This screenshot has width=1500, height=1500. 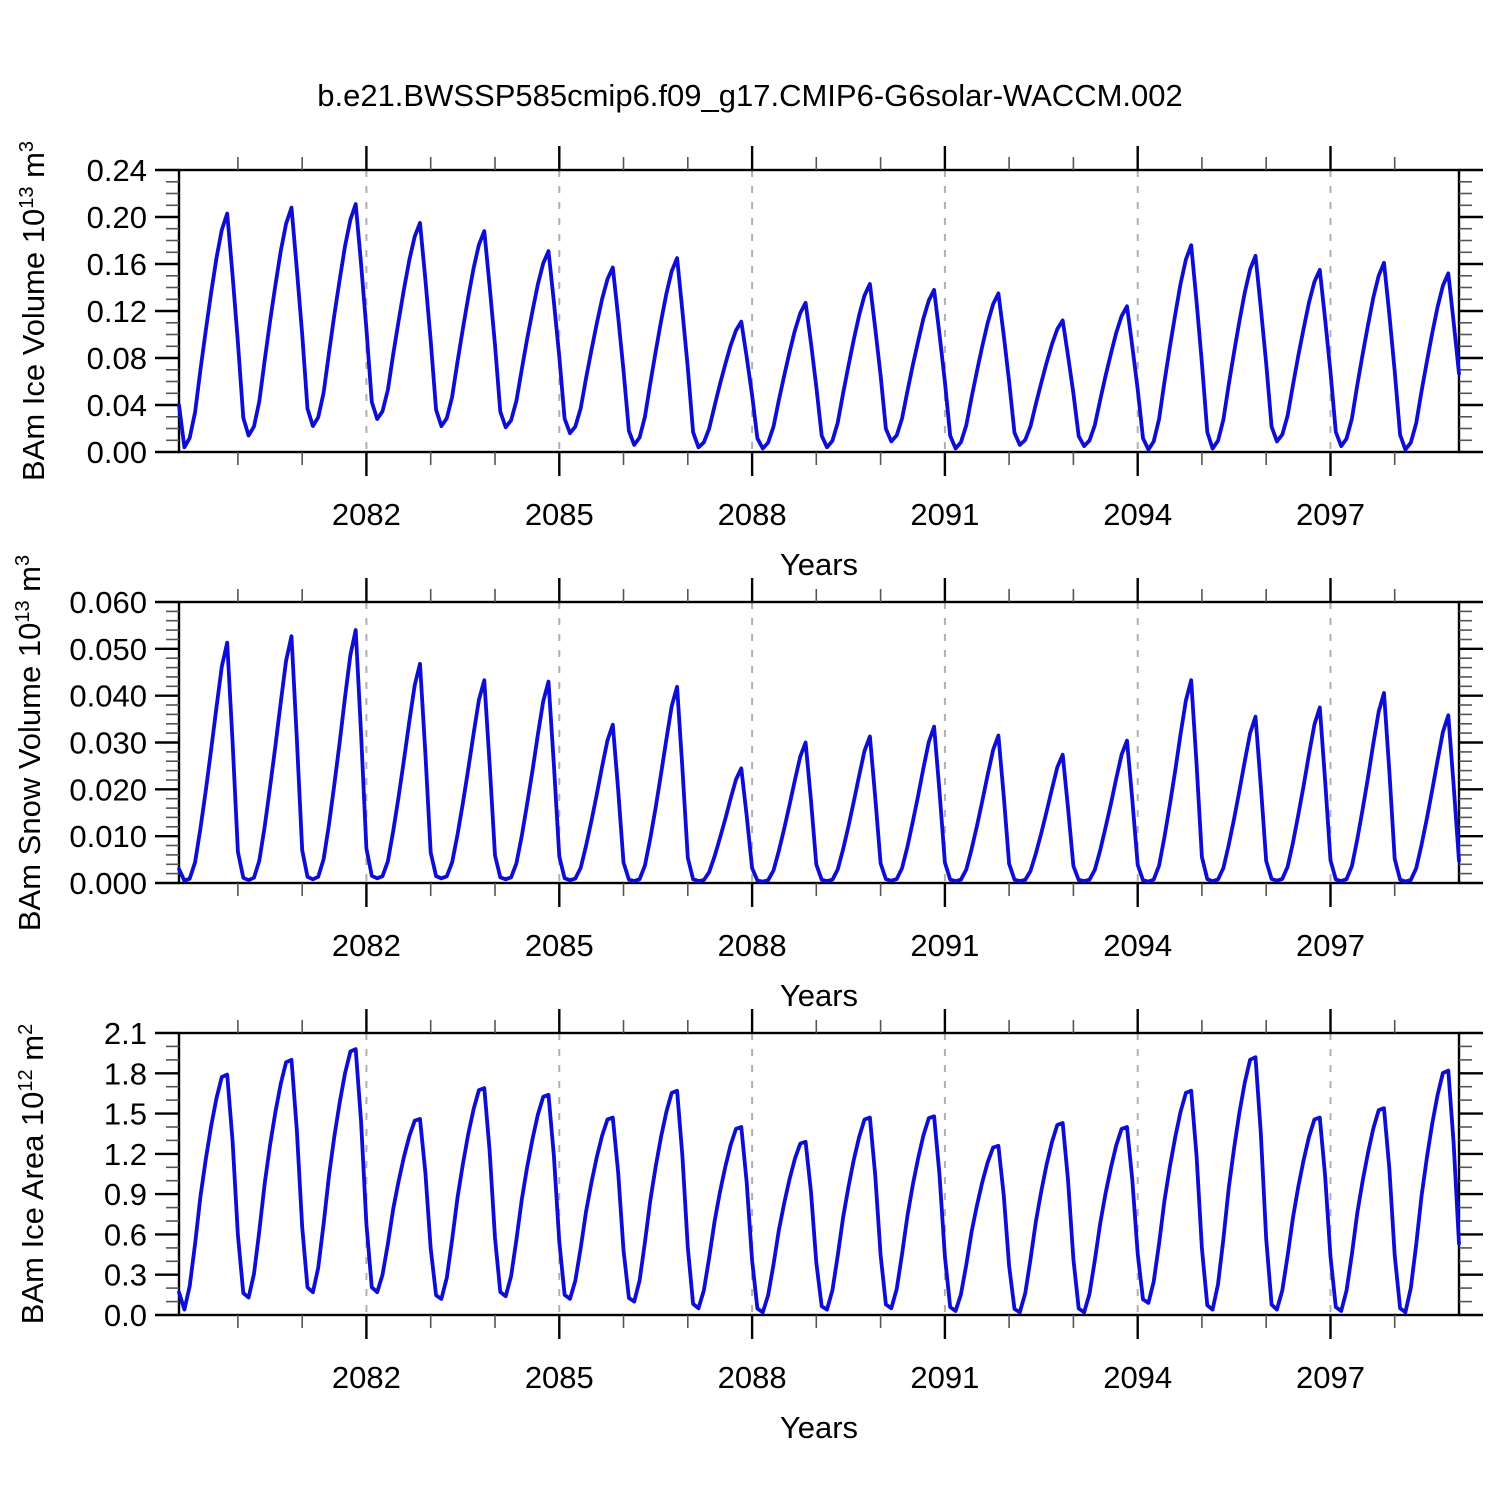 What do you see at coordinates (29, 742) in the screenshot?
I see `y-axis-title-snow-volume: BAm Snow Volume 1013 m3` at bounding box center [29, 742].